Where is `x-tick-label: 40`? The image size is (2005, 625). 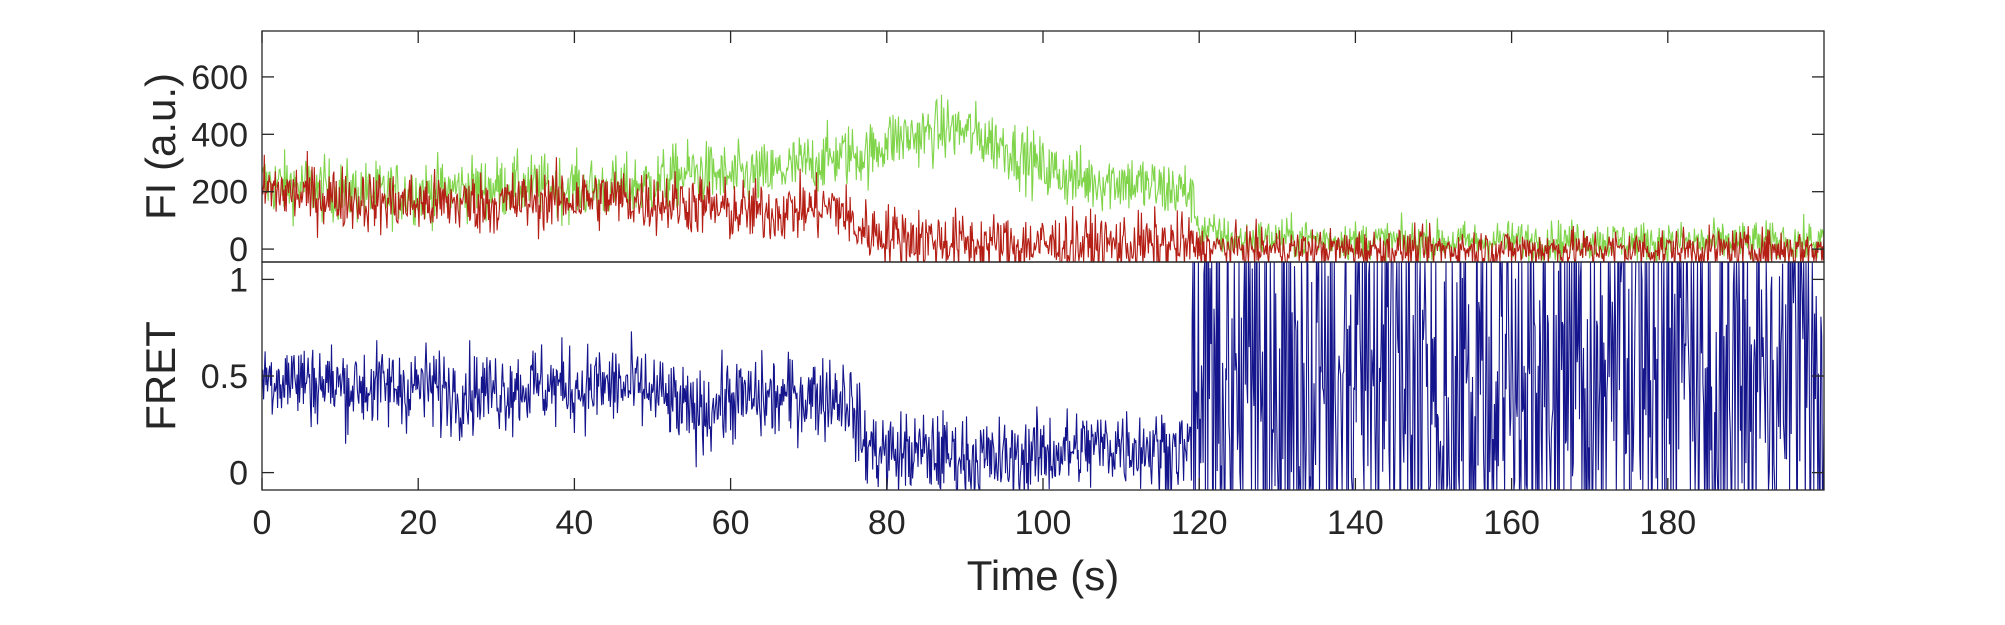
x-tick-label: 40 is located at coordinates (574, 523).